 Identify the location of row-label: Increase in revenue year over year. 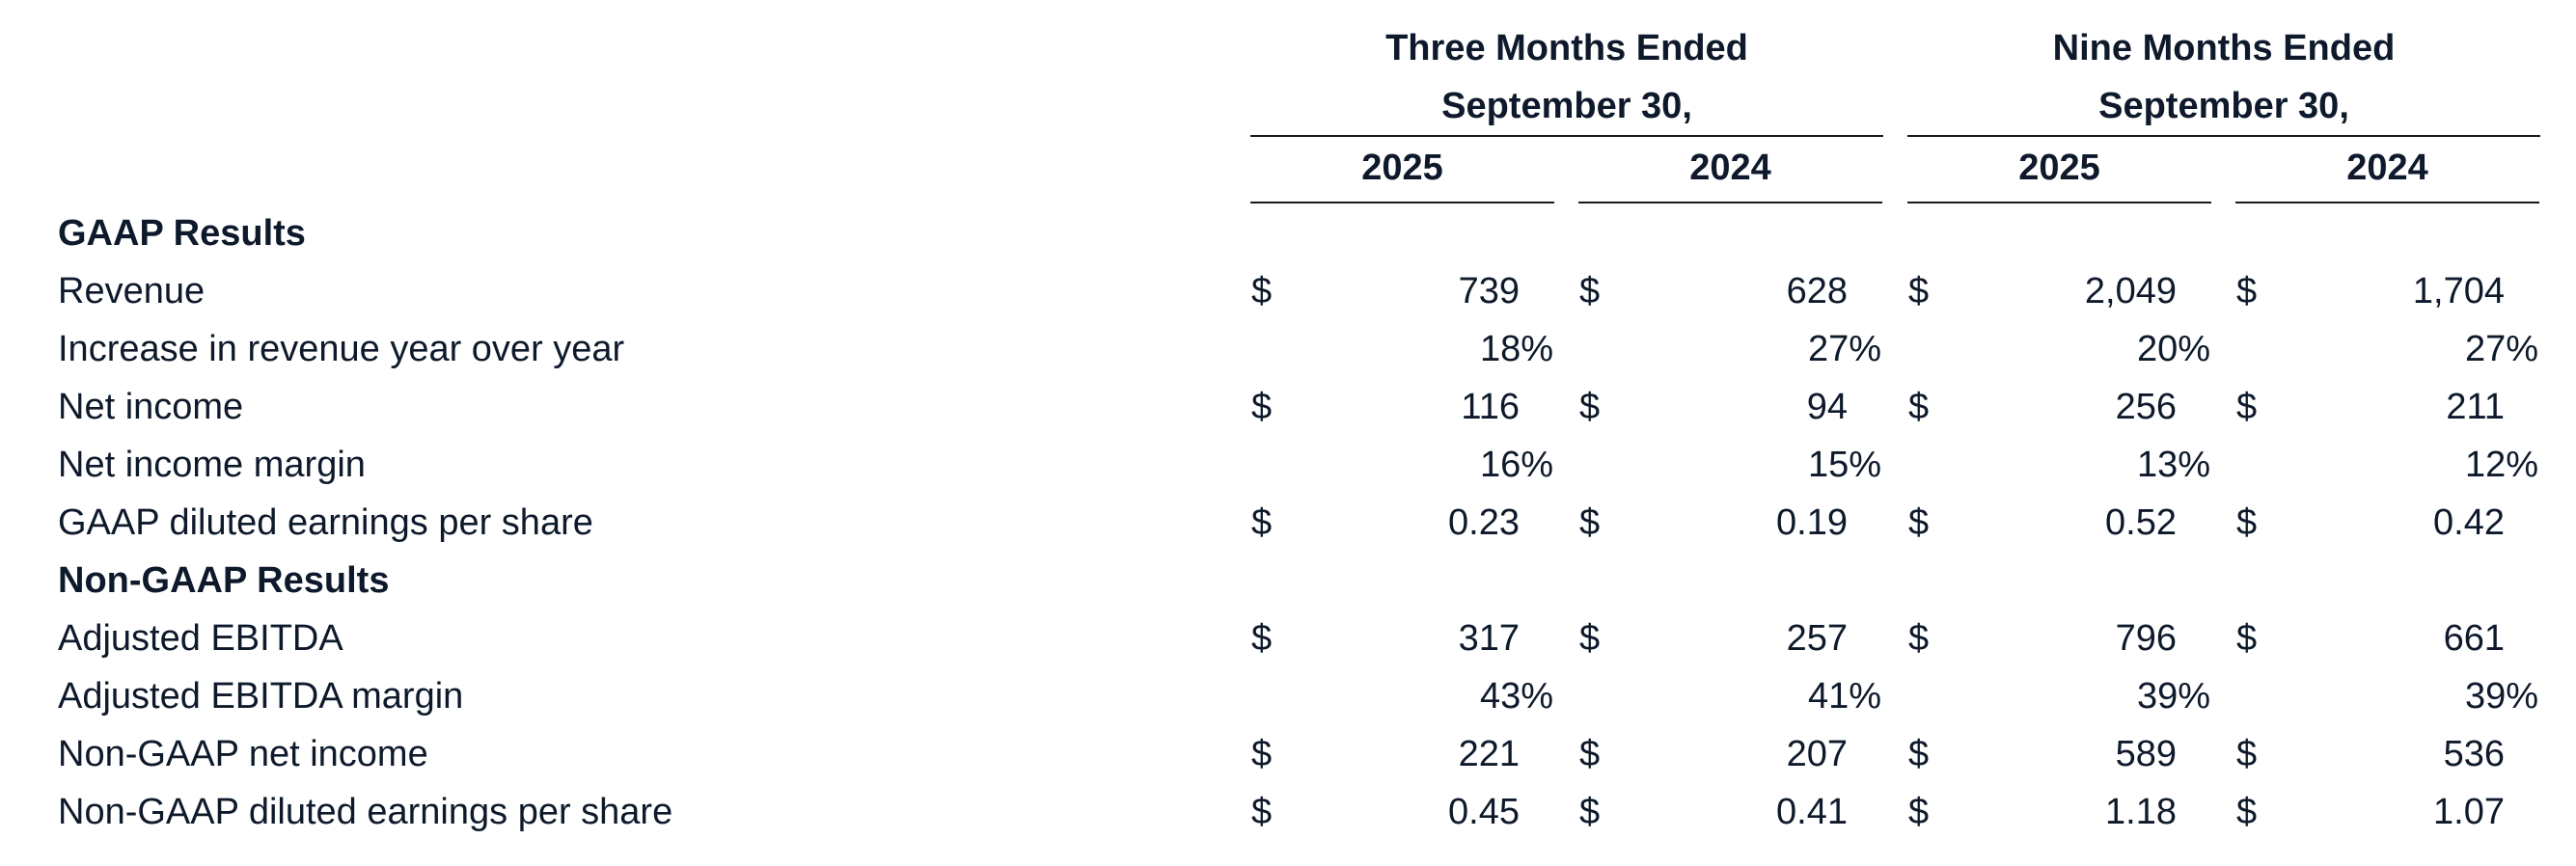
(342, 349).